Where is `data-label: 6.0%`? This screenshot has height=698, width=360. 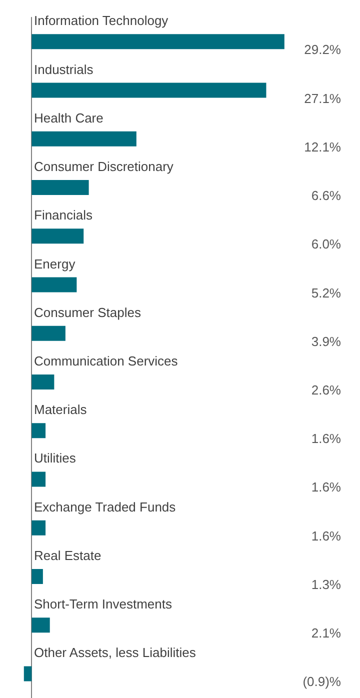 data-label: 6.0% is located at coordinates (326, 244).